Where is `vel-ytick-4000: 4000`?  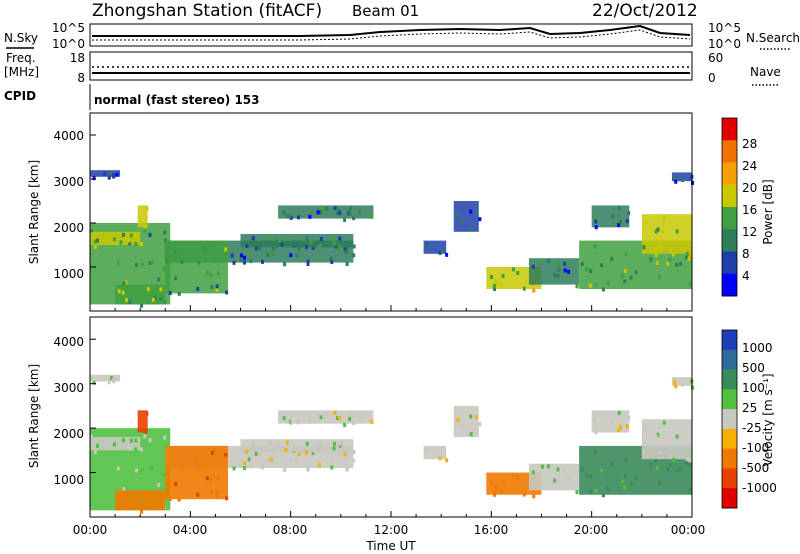 vel-ytick-4000: 4000 is located at coordinates (68, 342).